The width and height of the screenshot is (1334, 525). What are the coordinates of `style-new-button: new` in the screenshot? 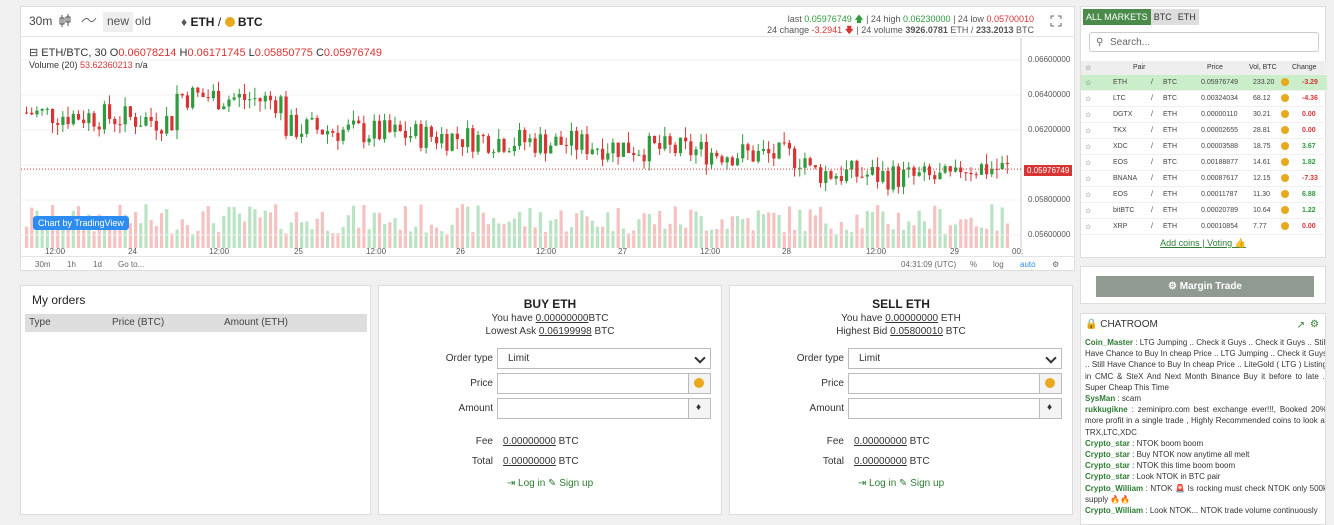 It's located at (118, 22).